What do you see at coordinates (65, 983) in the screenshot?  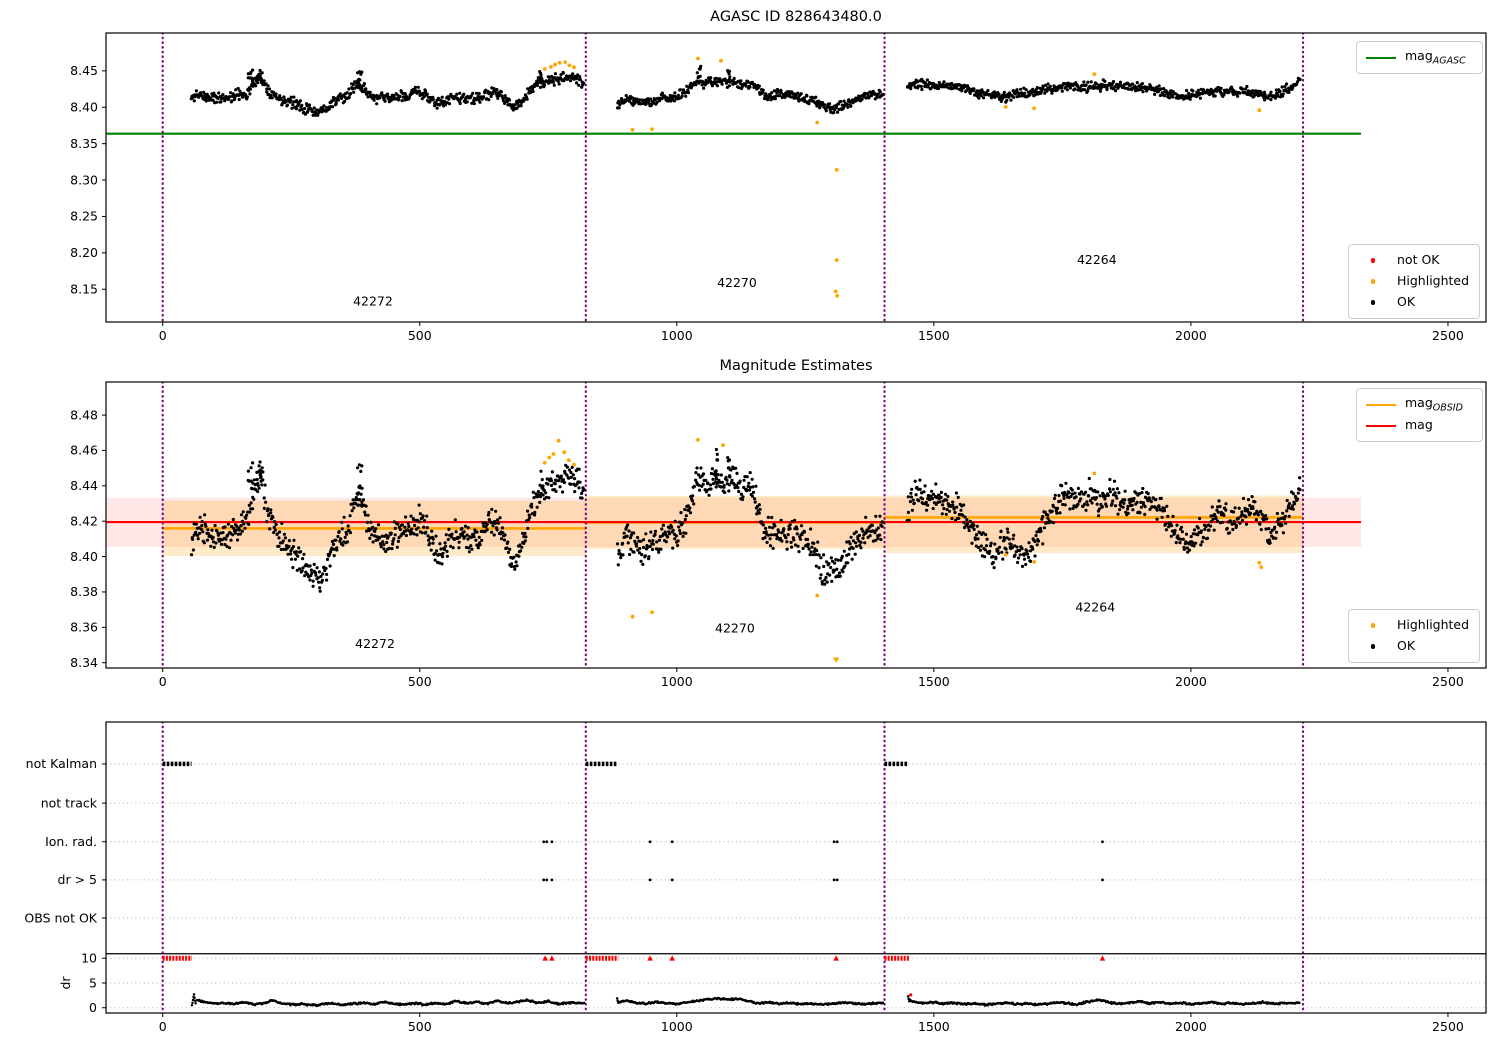 I see `dr-axis-label: dr` at bounding box center [65, 983].